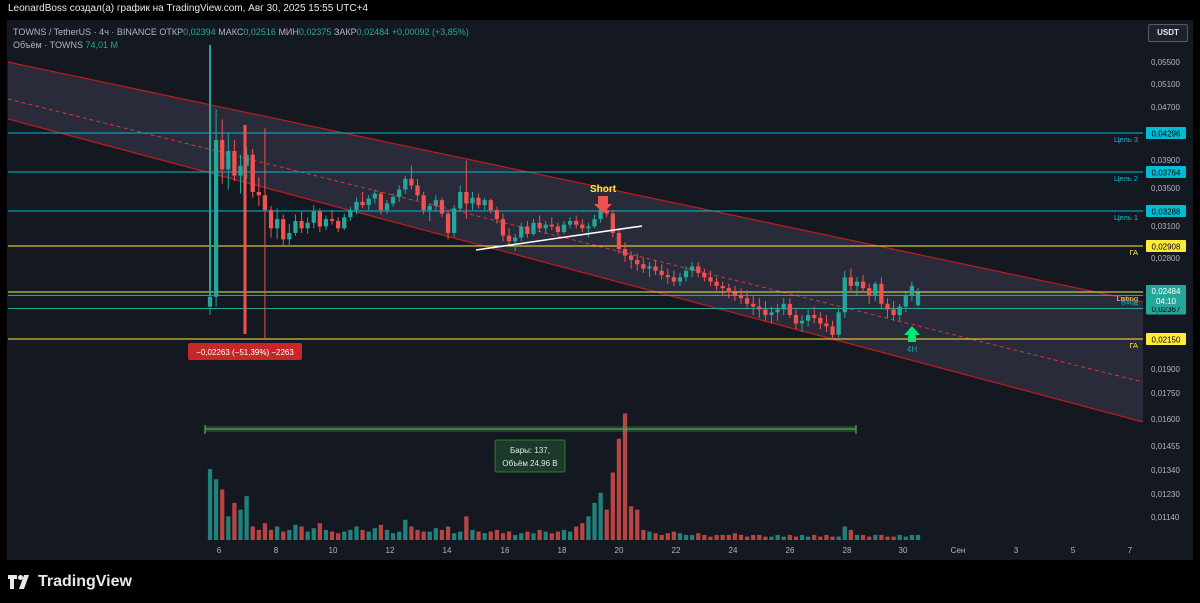  What do you see at coordinates (600, 581) in the screenshot?
I see `footer` at bounding box center [600, 581].